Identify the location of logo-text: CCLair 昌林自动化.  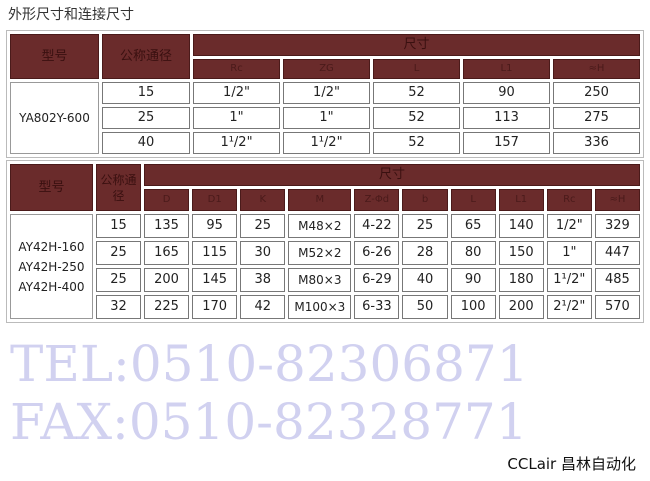
(571, 464).